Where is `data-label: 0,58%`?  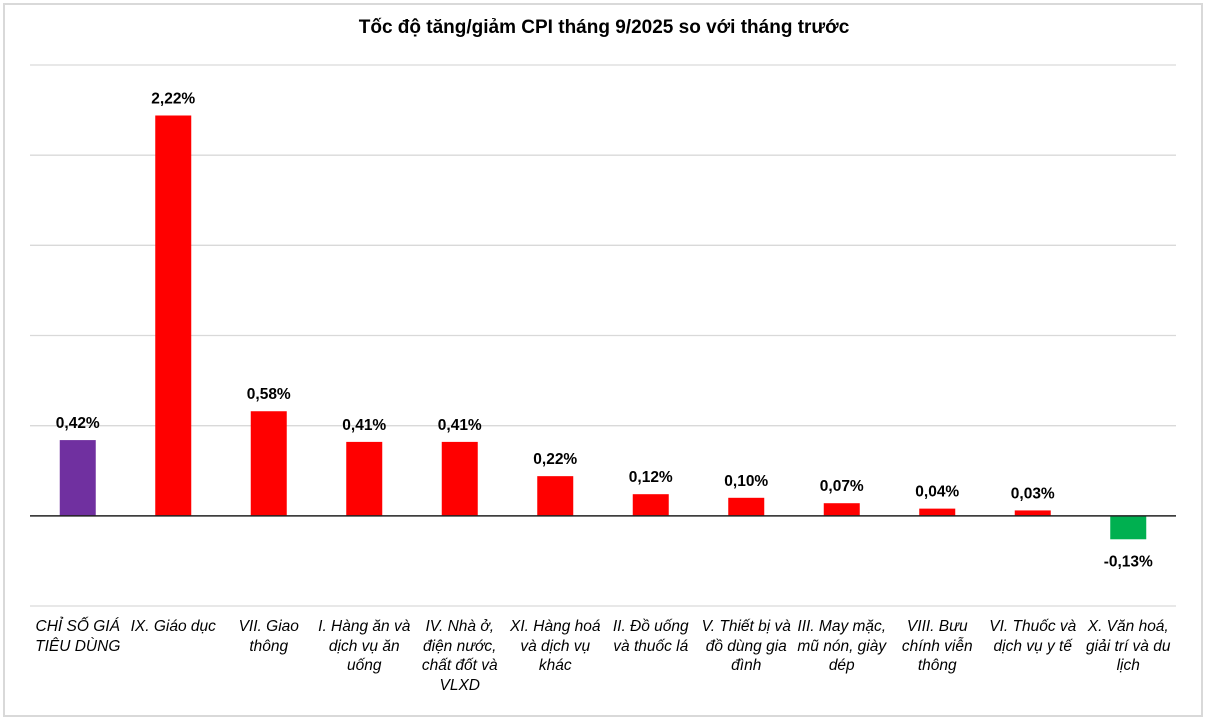 data-label: 0,58% is located at coordinates (269, 394).